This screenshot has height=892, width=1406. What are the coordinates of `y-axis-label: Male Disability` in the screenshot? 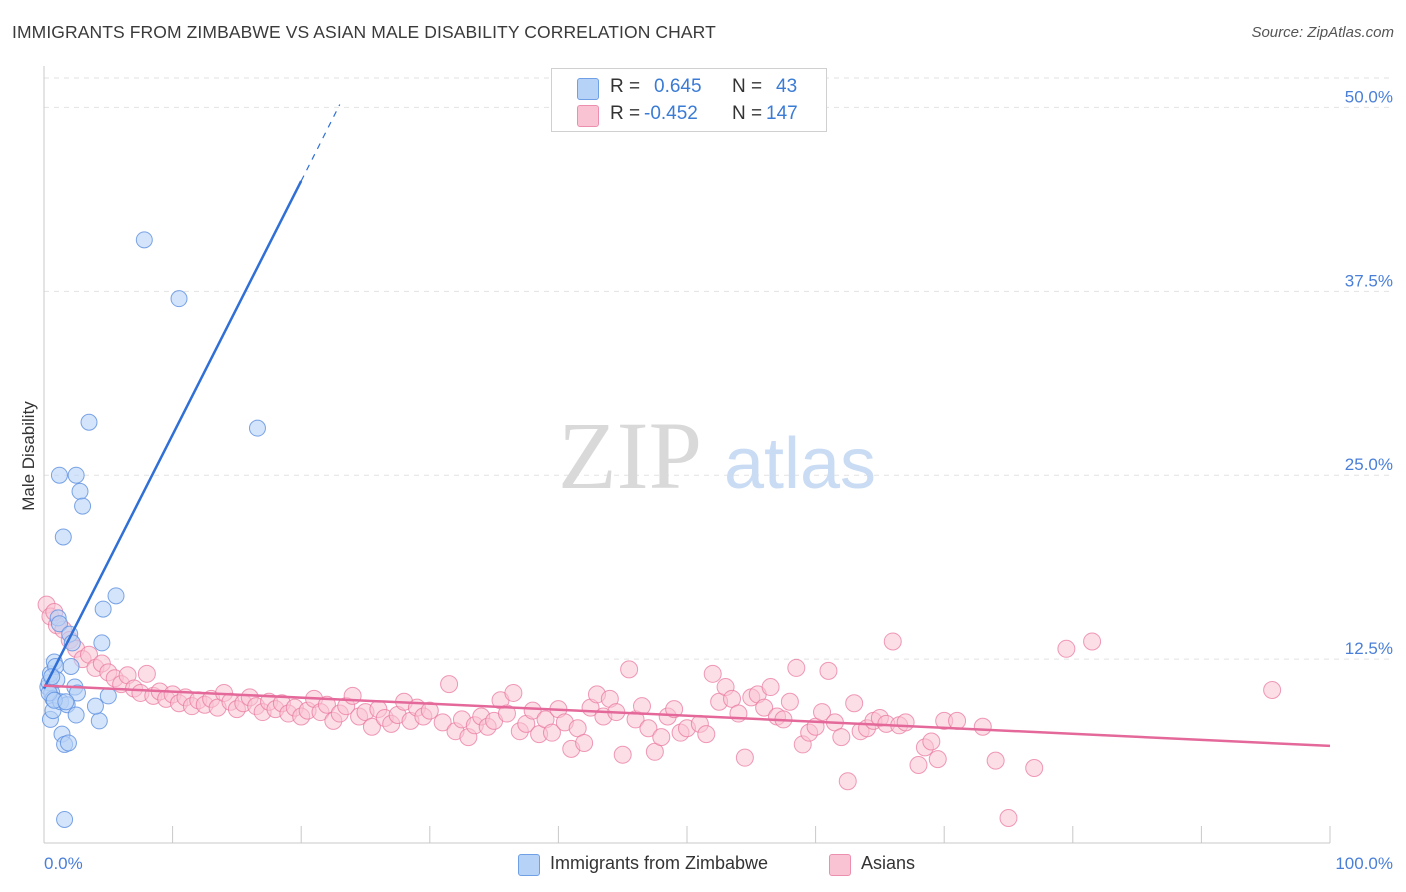 It's located at (28, 456).